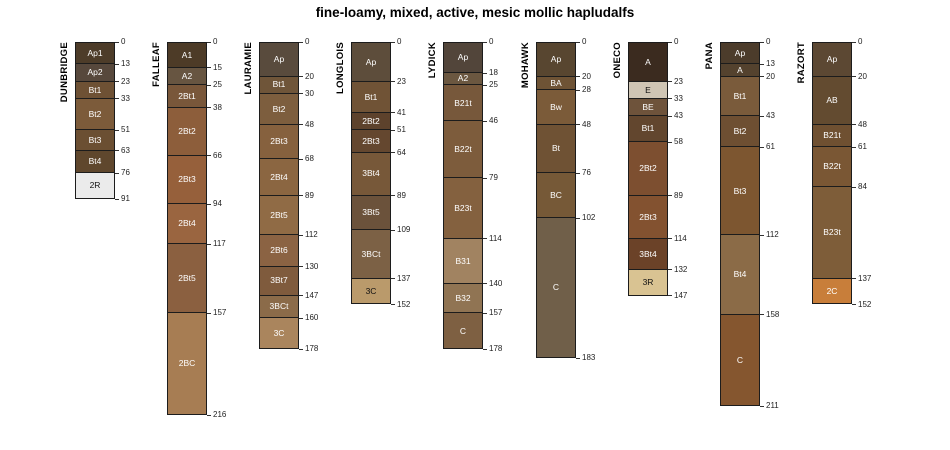  Describe the element at coordinates (64, 72) in the screenshot. I see `profile-name: DUNBRIDGE` at that location.